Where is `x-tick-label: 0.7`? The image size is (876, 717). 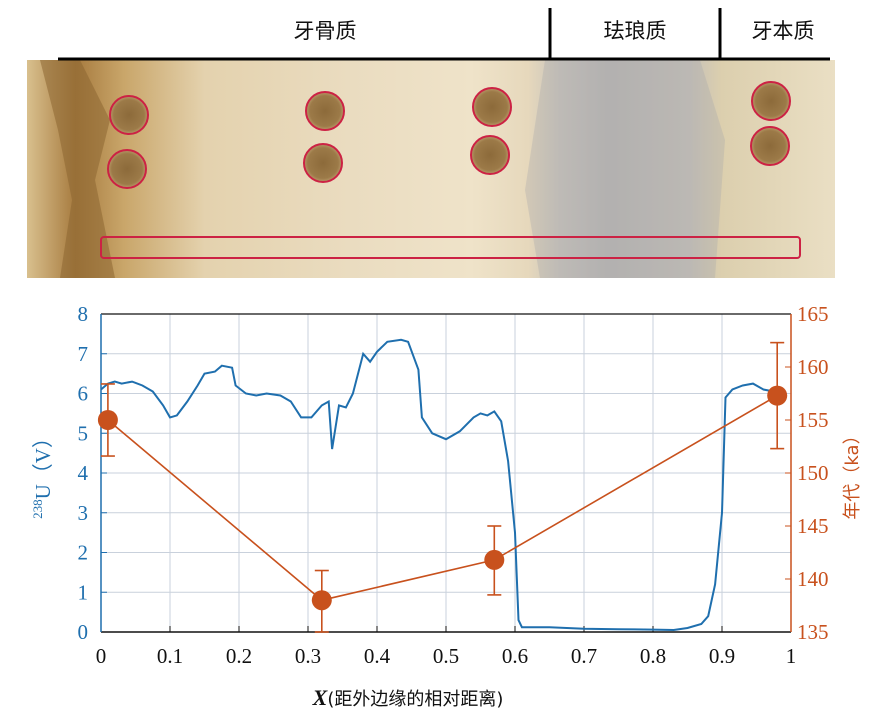
x-tick-label: 0.7 is located at coordinates (584, 656).